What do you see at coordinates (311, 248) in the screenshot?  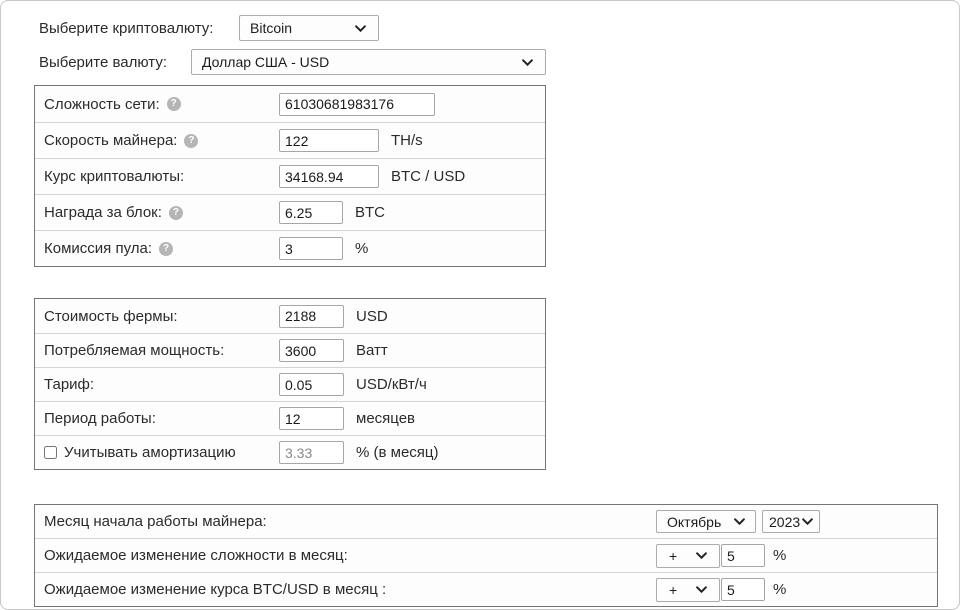 I see `pool-fee-input` at bounding box center [311, 248].